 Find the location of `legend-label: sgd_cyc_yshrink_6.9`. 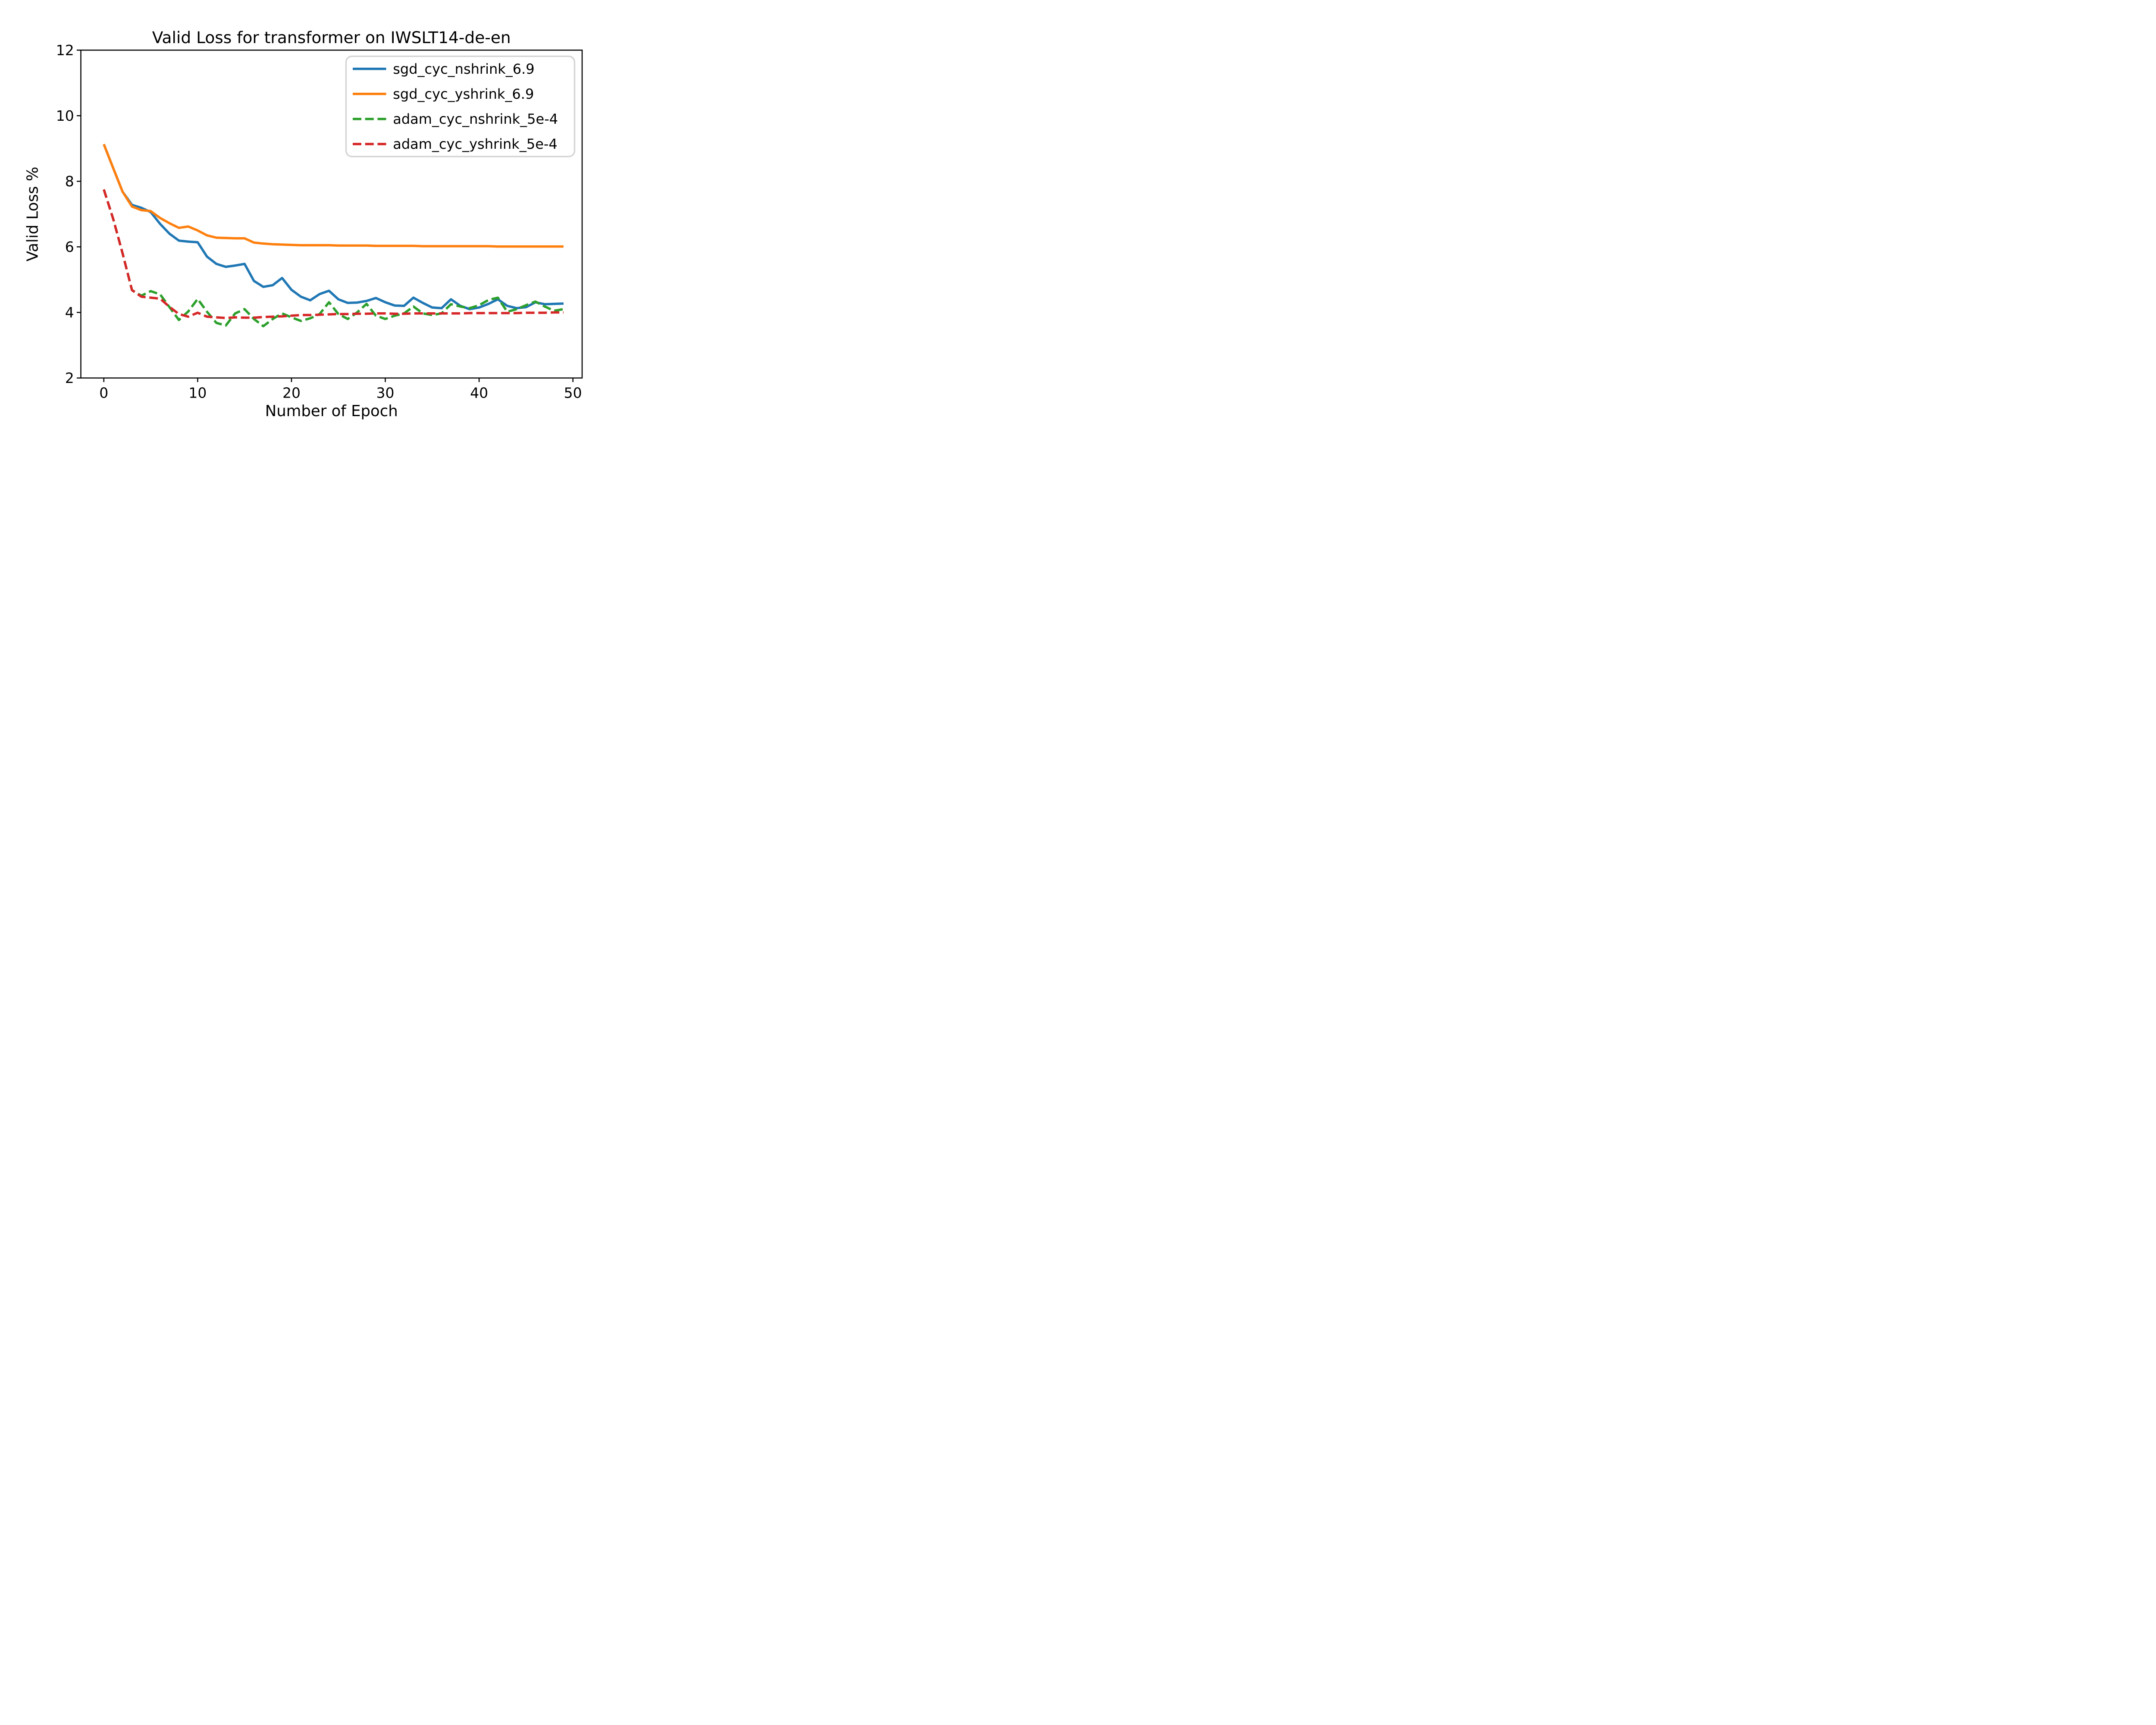

legend-label: sgd_cyc_yshrink_6.9 is located at coordinates (463, 94).